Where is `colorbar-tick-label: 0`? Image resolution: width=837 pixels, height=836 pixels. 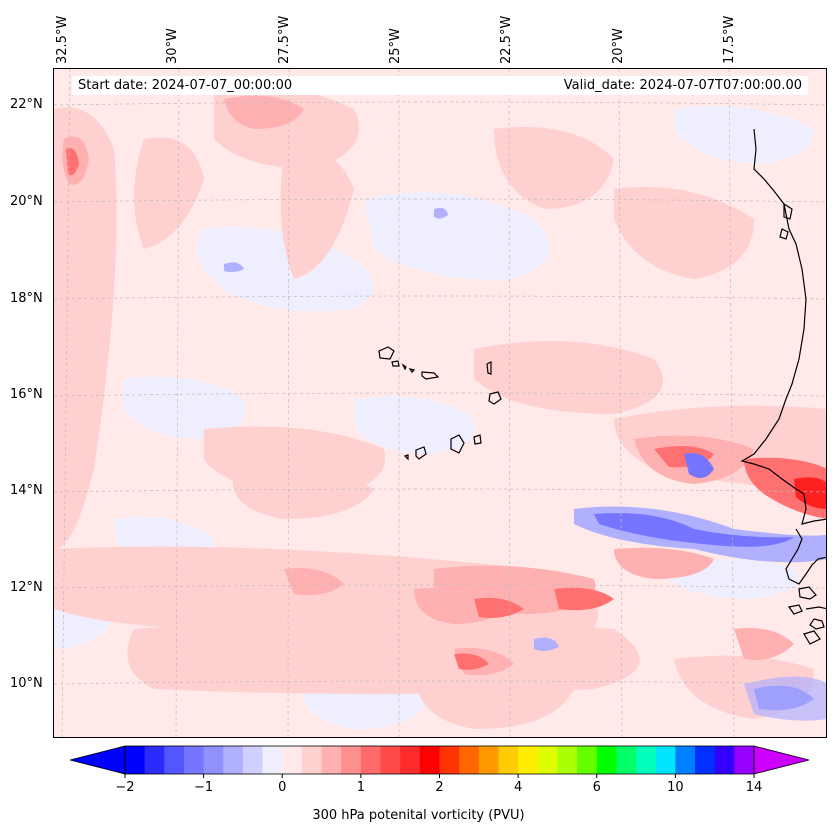 colorbar-tick-label: 0 is located at coordinates (282, 787).